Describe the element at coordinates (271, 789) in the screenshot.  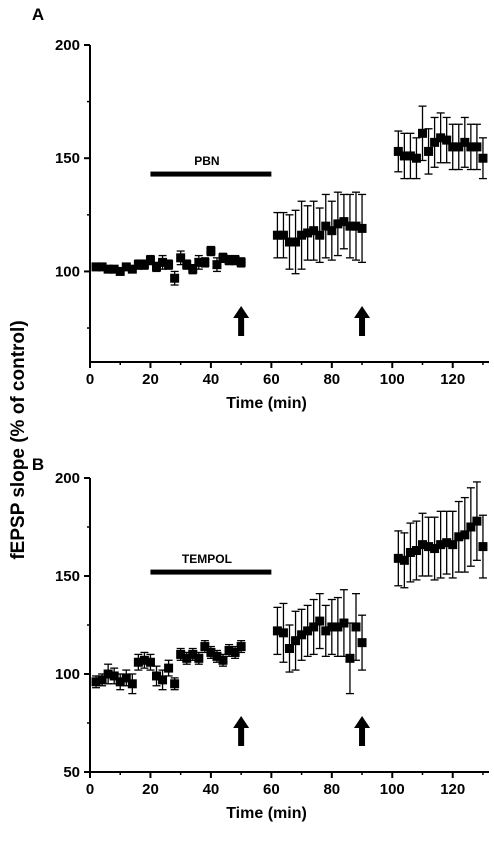
I see `x-tick-label: 60` at that location.